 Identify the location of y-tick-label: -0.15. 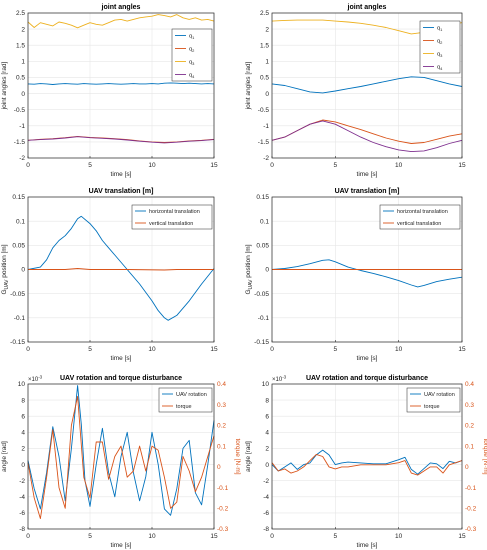
(261, 342).